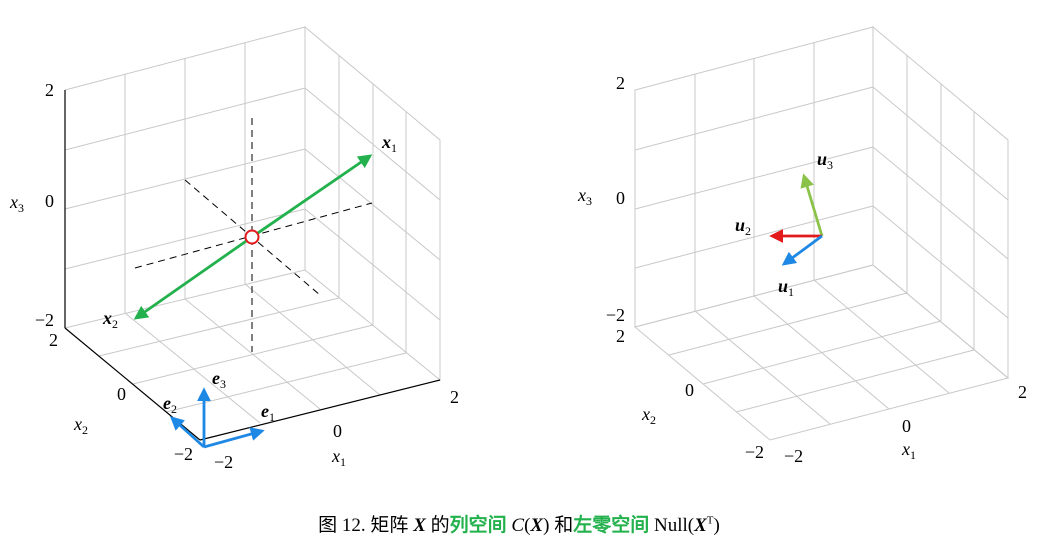 The image size is (1038, 553). I want to click on right-back-wall-grid, so click(754, 177).